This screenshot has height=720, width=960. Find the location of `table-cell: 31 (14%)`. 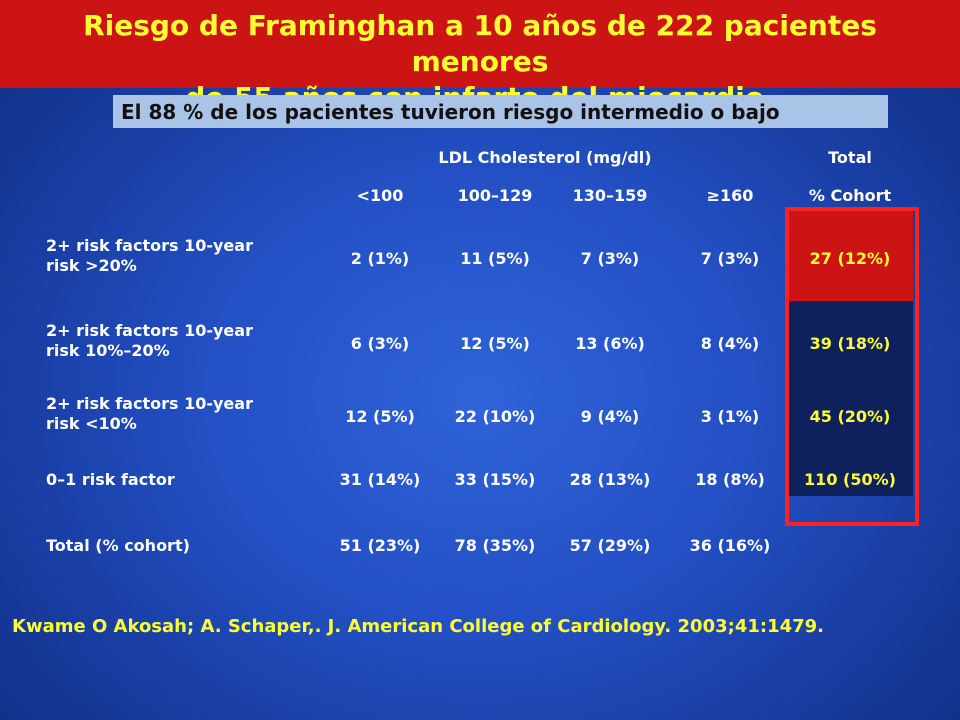

table-cell: 31 (14%) is located at coordinates (380, 479).